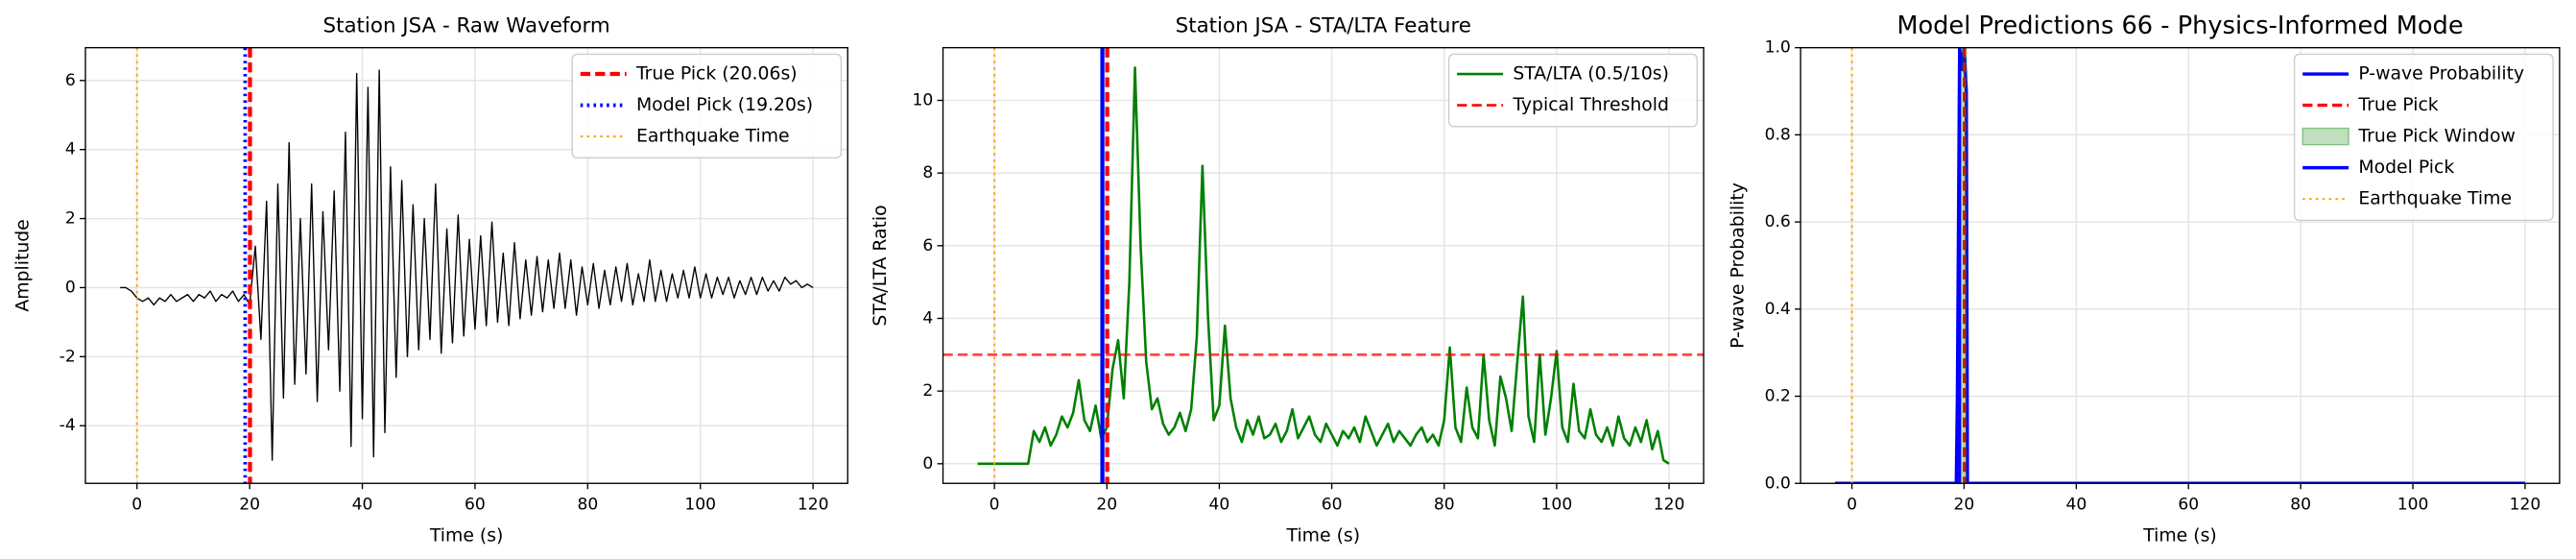 Image resolution: width=2576 pixels, height=559 pixels. Describe the element at coordinates (466, 25) in the screenshot. I see `chart-title: Station JSA - Raw Waveform` at that location.